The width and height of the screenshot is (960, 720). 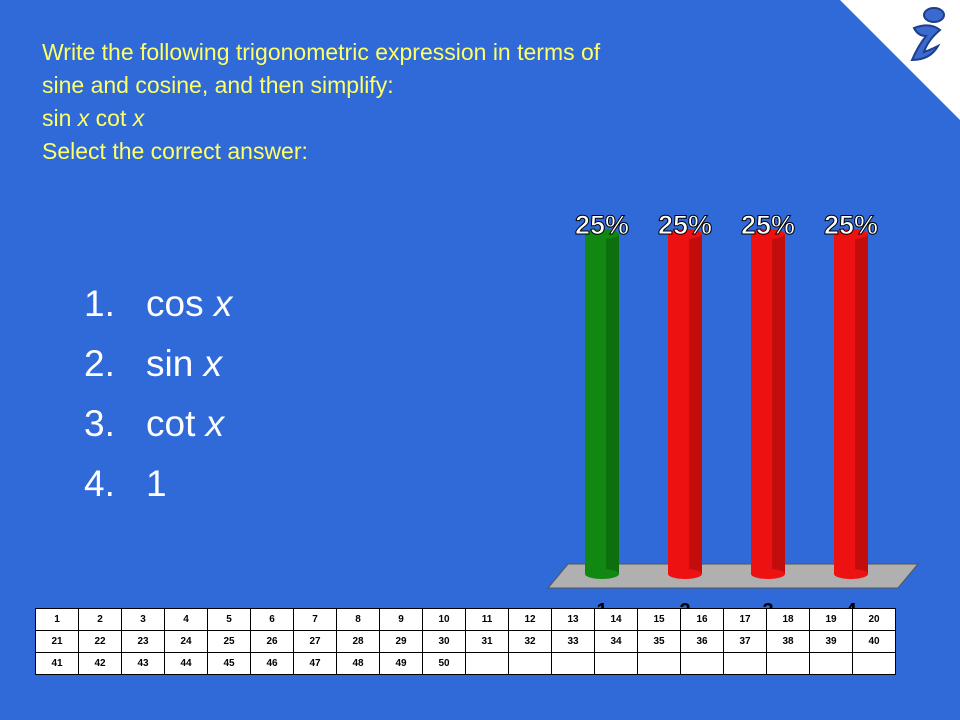 What do you see at coordinates (229, 619) in the screenshot?
I see `keypad-cell-5: 5` at bounding box center [229, 619].